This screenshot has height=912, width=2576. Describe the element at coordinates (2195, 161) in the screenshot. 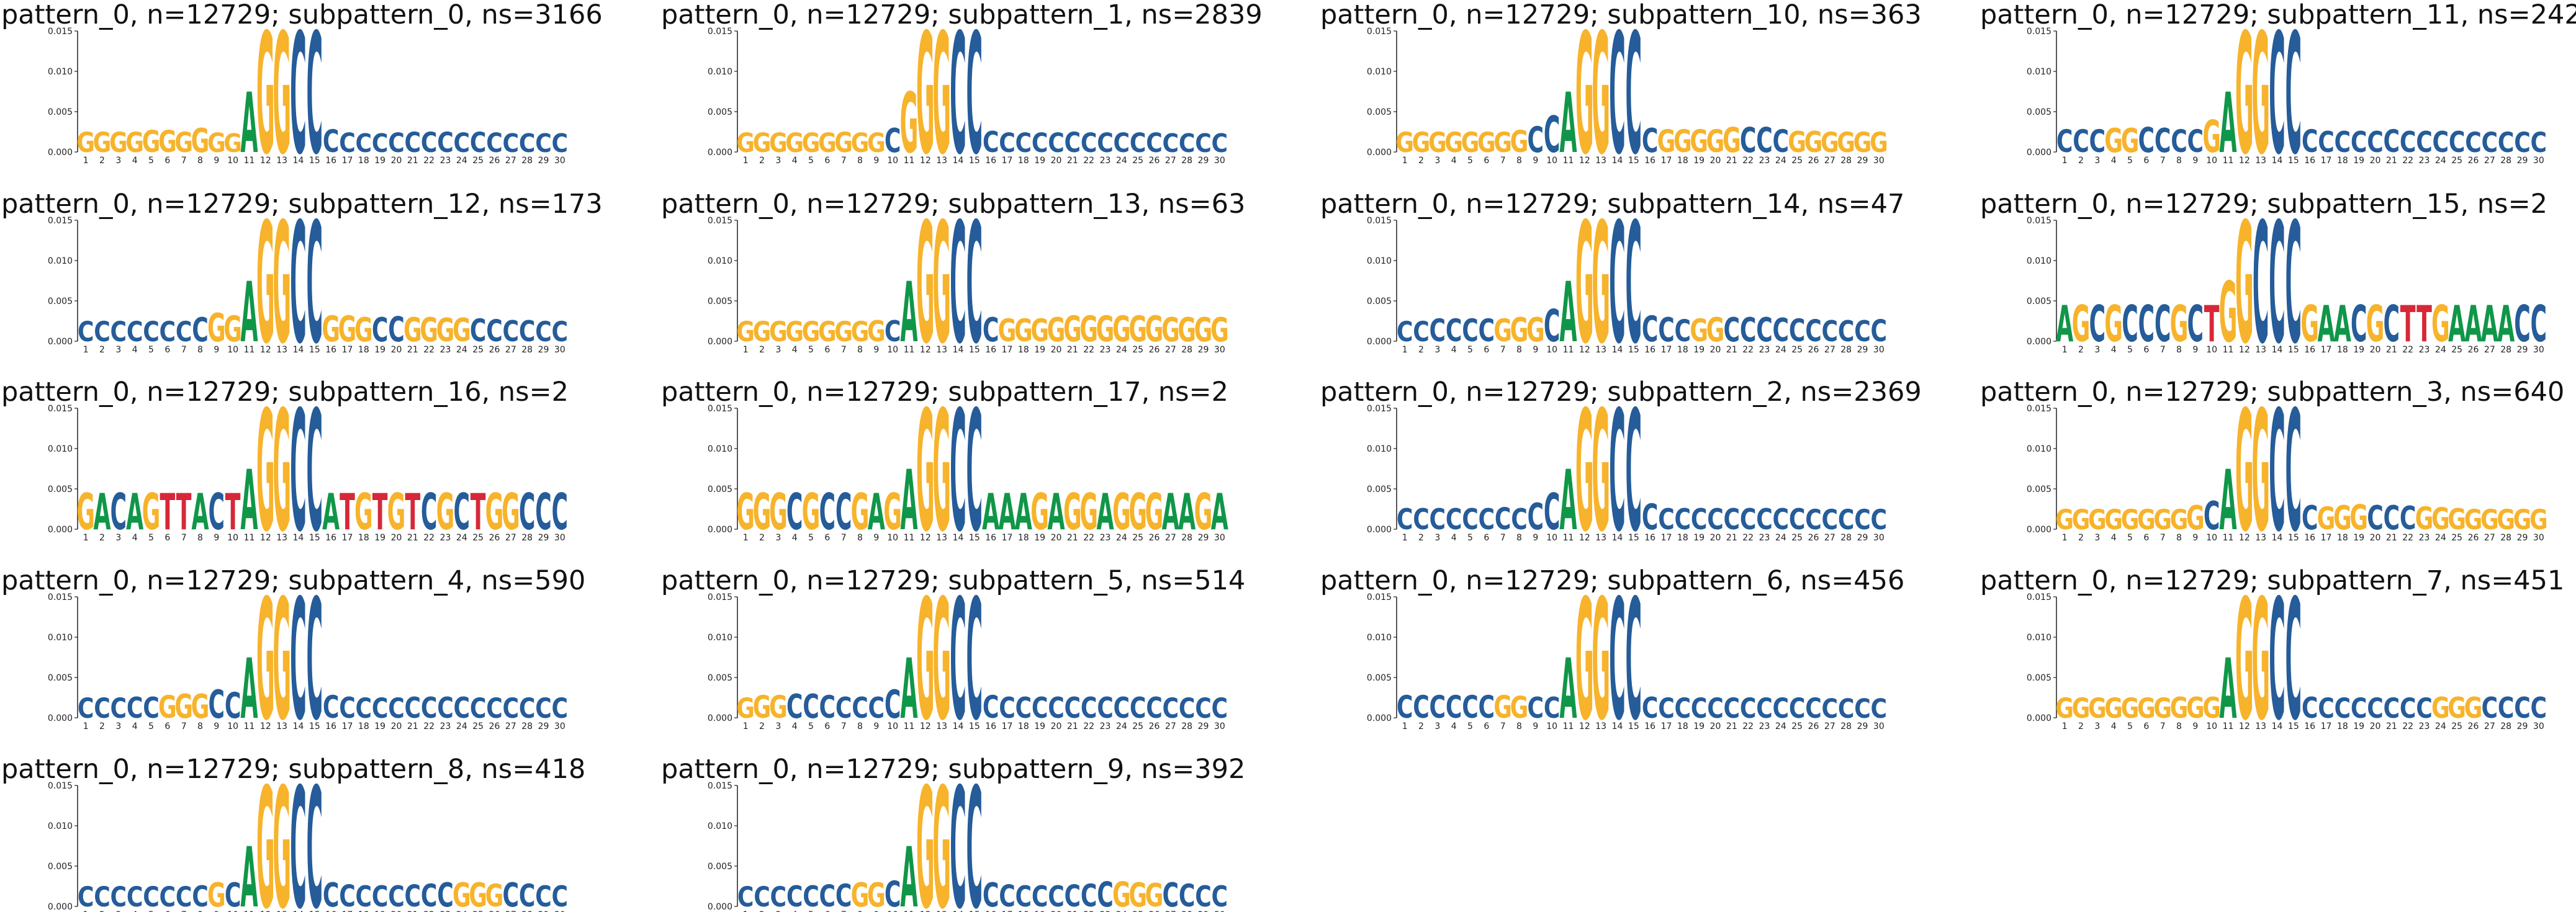

I see `x-tick-label: 9` at that location.